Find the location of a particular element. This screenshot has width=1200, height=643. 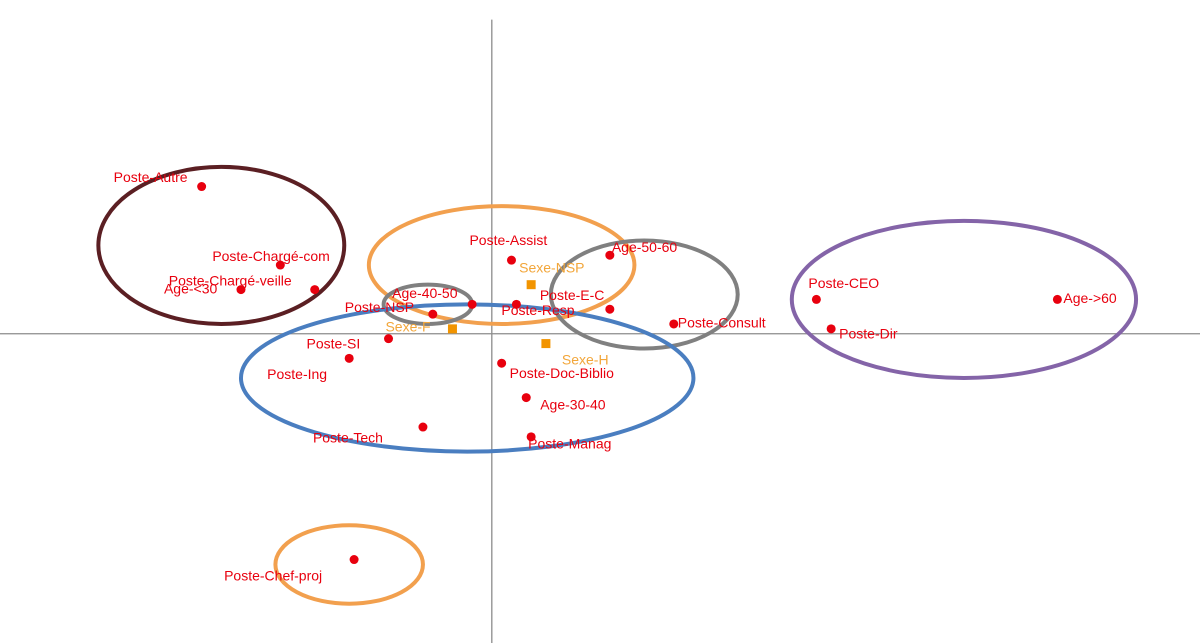

point-sexe-f is located at coordinates (452, 329).